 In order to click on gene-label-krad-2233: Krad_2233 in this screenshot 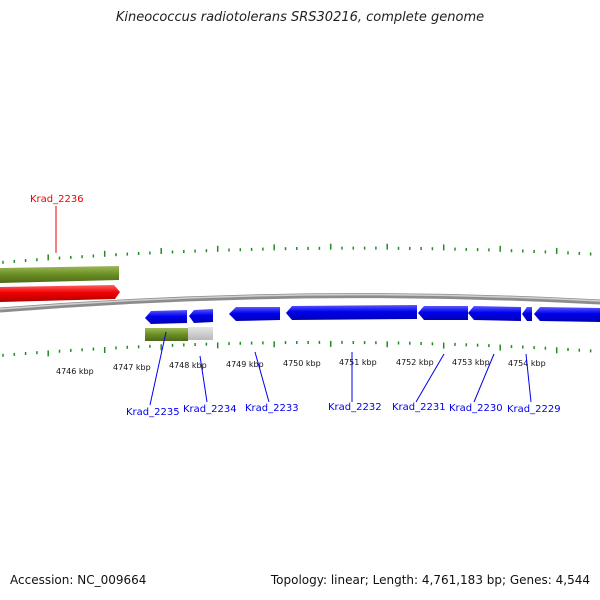, I will do `click(272, 408)`.